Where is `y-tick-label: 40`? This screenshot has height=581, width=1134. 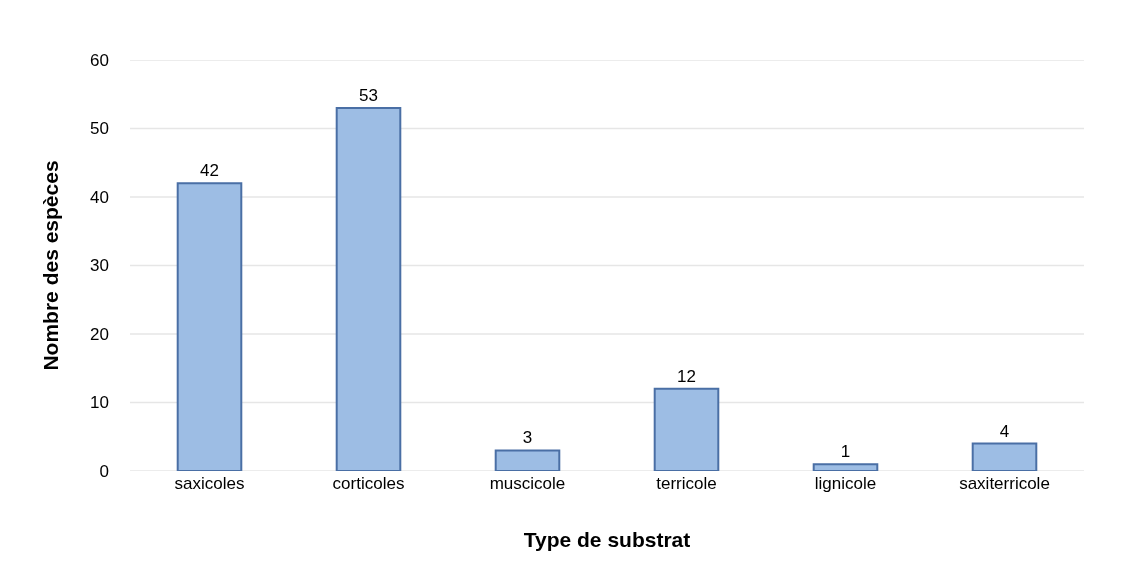 y-tick-label: 40 is located at coordinates (99, 197).